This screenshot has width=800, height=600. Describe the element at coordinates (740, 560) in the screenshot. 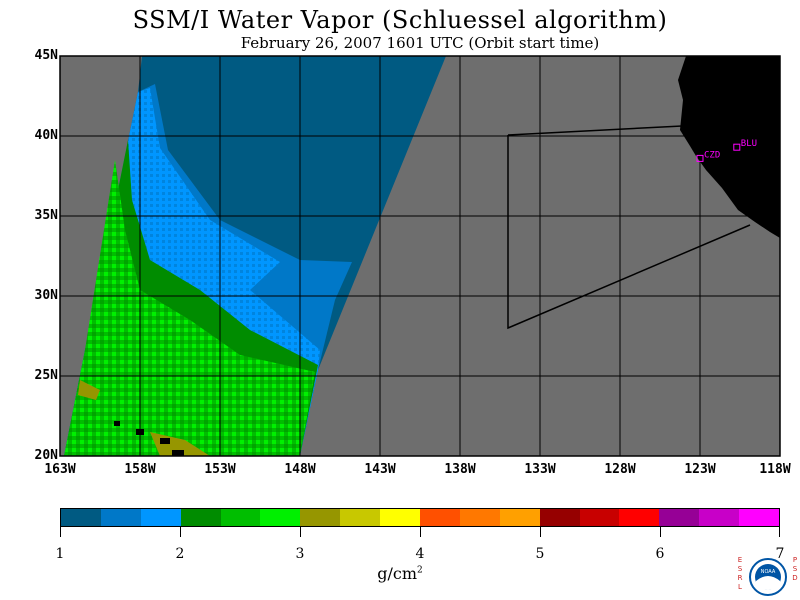

I see `logo-letter: E` at that location.